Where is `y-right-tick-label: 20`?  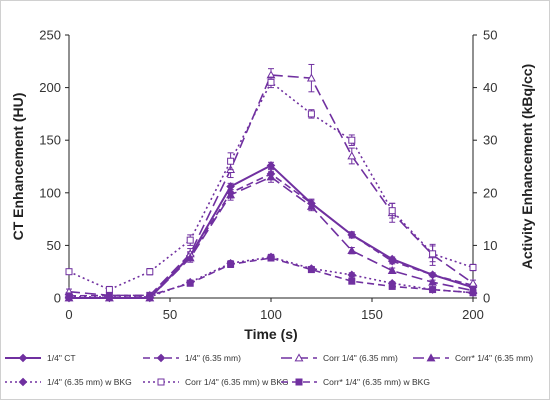 y-right-tick-label: 20 is located at coordinates (490, 192).